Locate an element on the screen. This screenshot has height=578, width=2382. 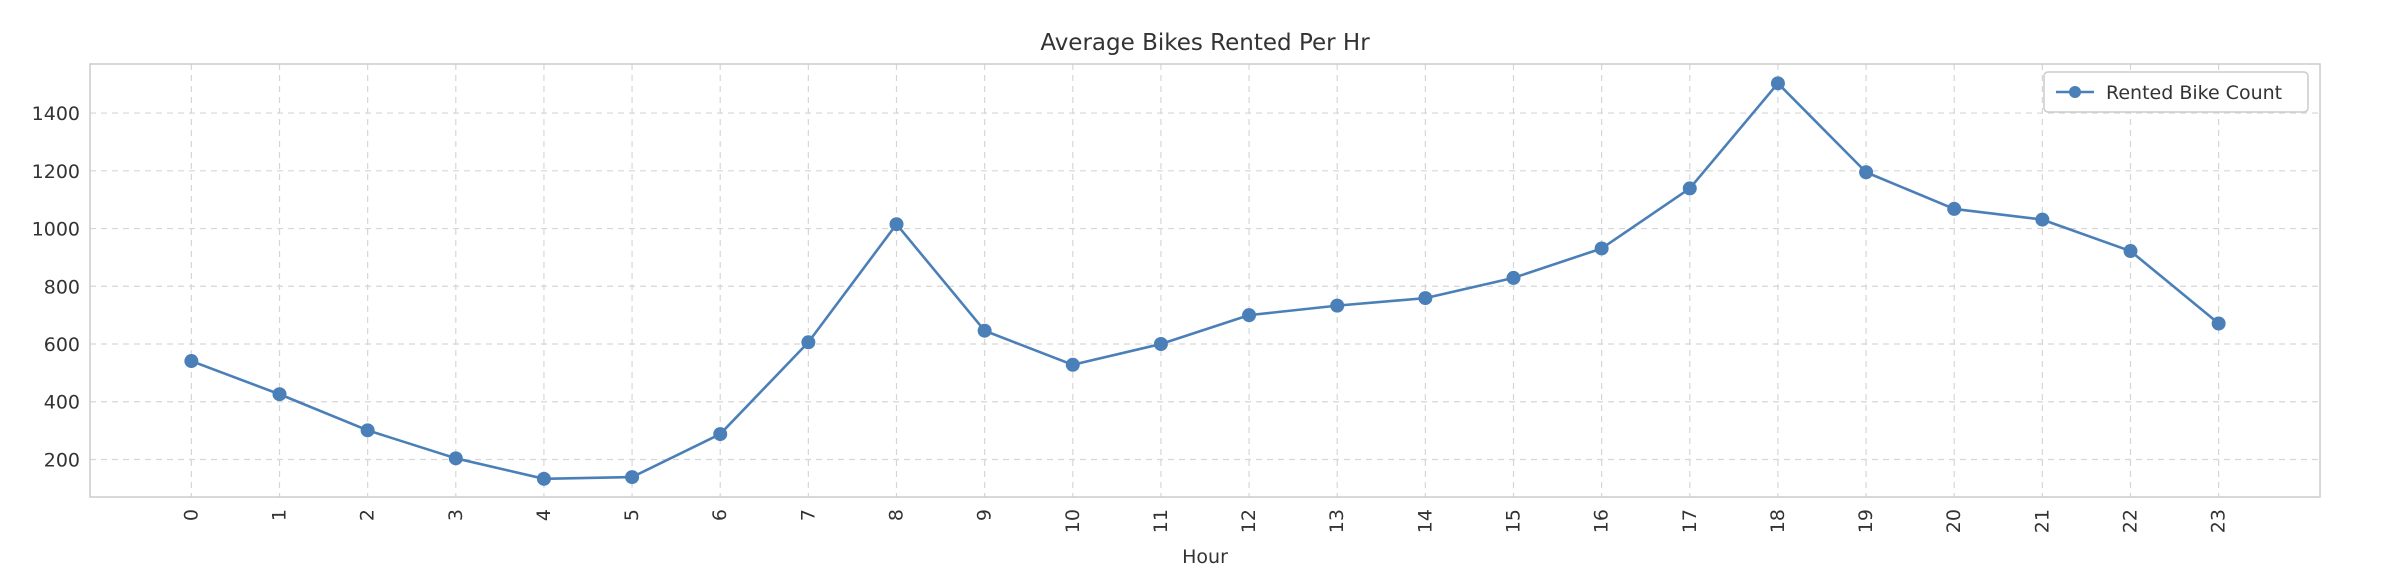
y-tick-label: 1200 is located at coordinates (56, 172).